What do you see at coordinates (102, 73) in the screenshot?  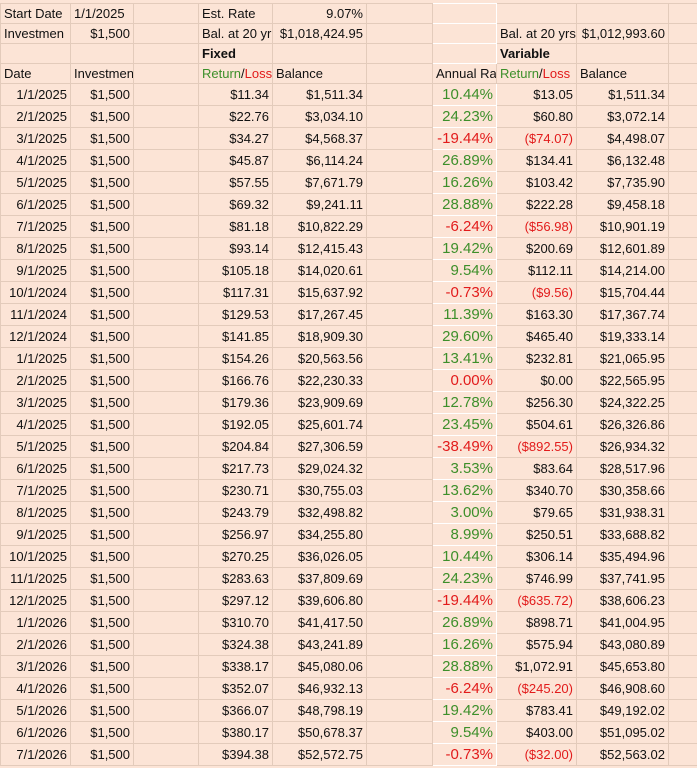 I see `cell: Investment` at bounding box center [102, 73].